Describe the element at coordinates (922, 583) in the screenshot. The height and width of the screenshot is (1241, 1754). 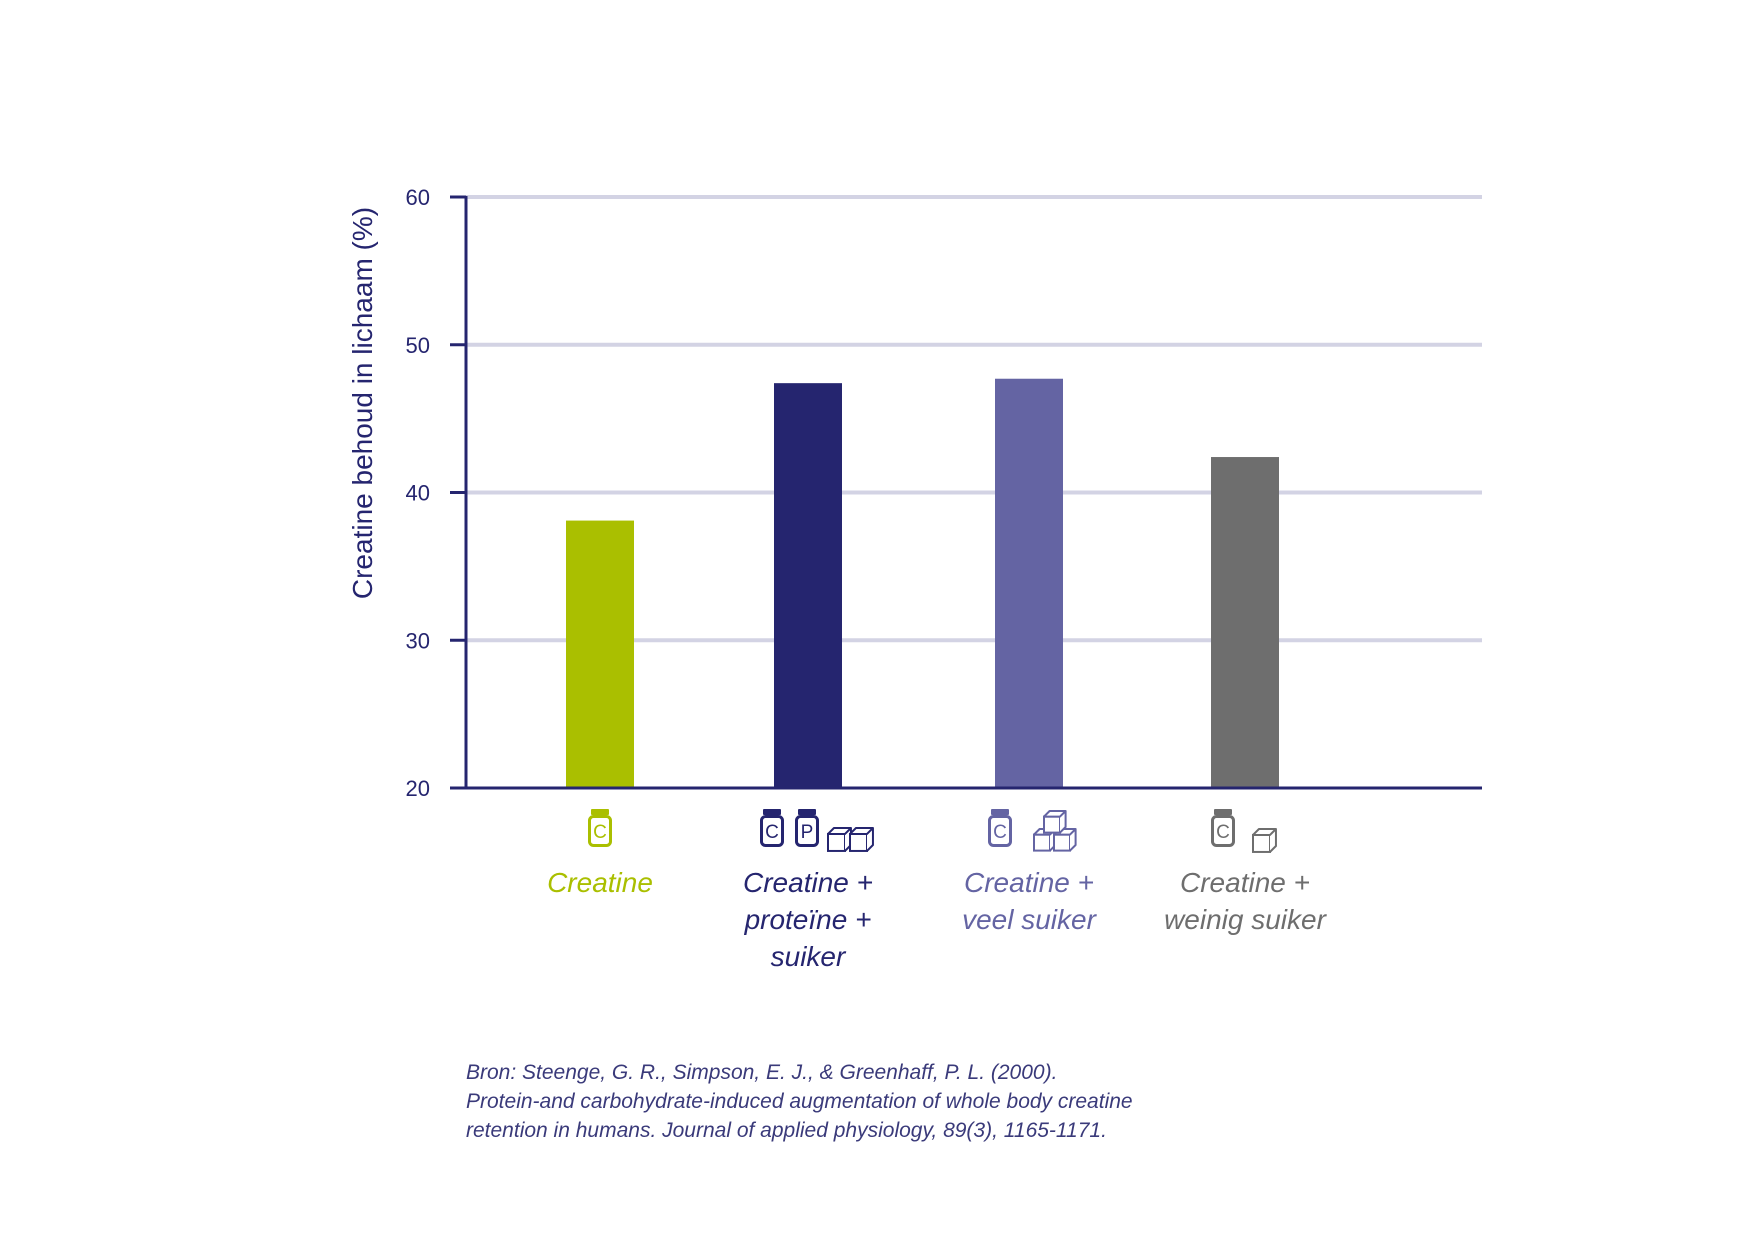
I see `bars` at that location.